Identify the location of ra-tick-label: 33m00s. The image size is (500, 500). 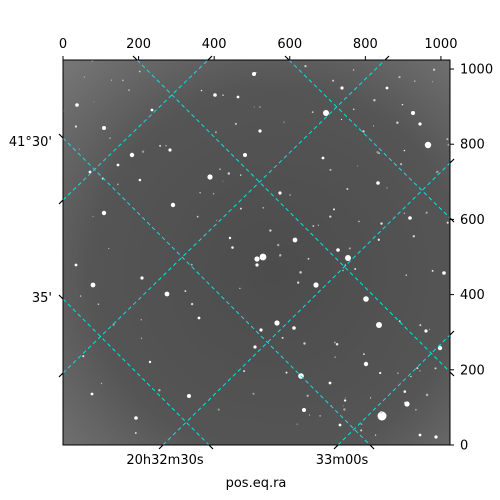
(342, 460).